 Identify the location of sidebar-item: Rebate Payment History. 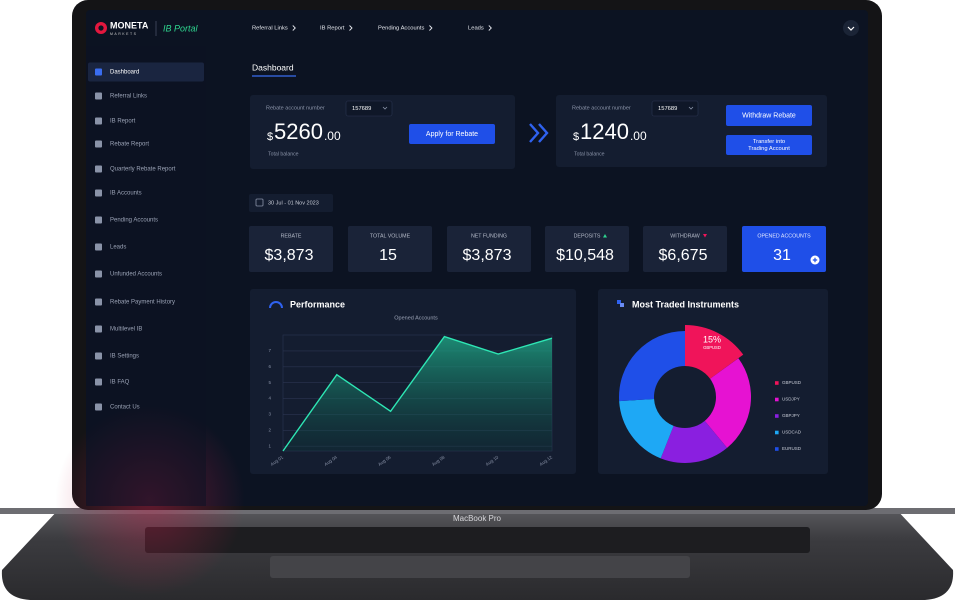
(142, 303).